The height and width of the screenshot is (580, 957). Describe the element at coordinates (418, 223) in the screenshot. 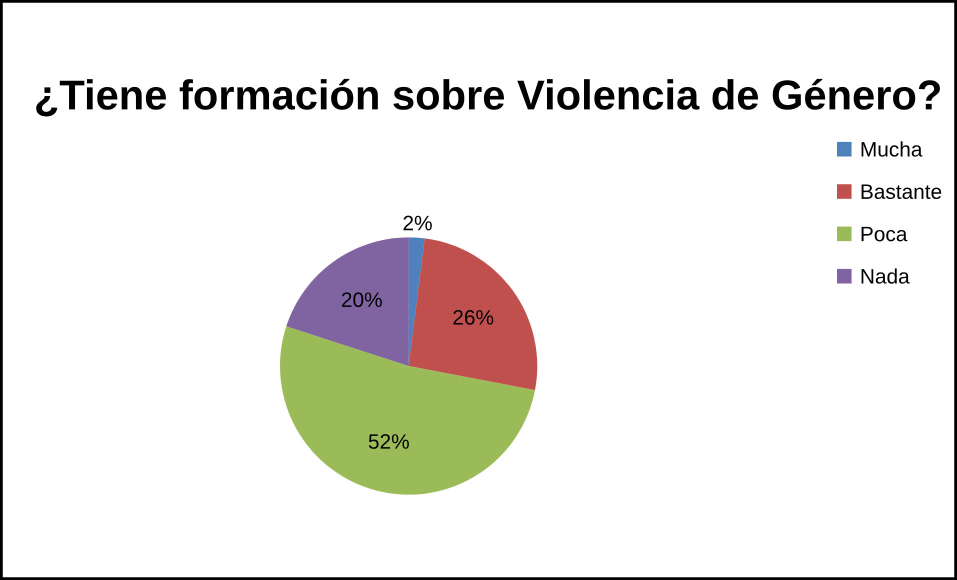

I see `data-label: 2%` at that location.